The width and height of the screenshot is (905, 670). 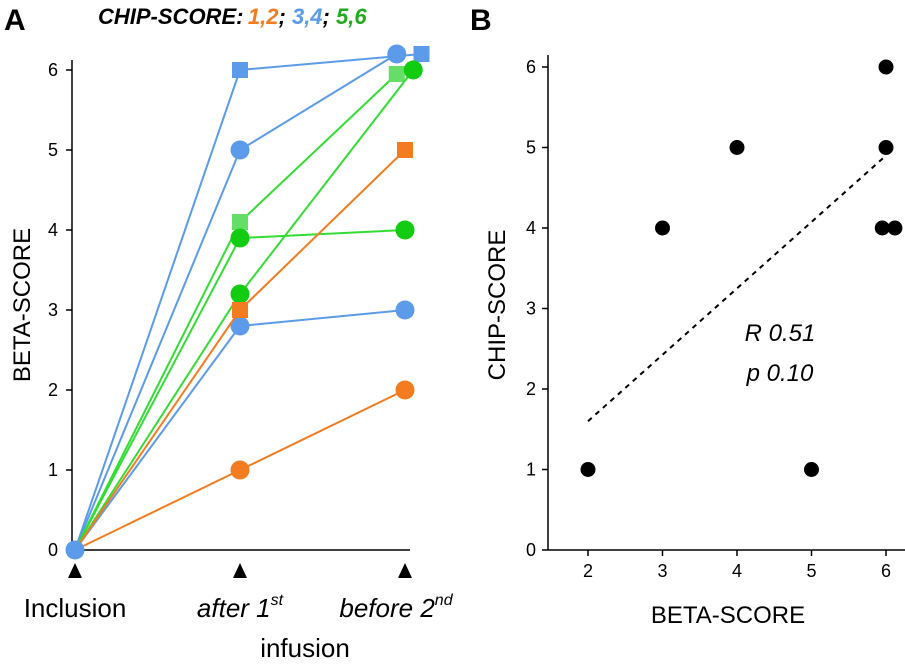 I want to click on chart-b-x-axis-title: BETA-SCORE, so click(x=728, y=615).